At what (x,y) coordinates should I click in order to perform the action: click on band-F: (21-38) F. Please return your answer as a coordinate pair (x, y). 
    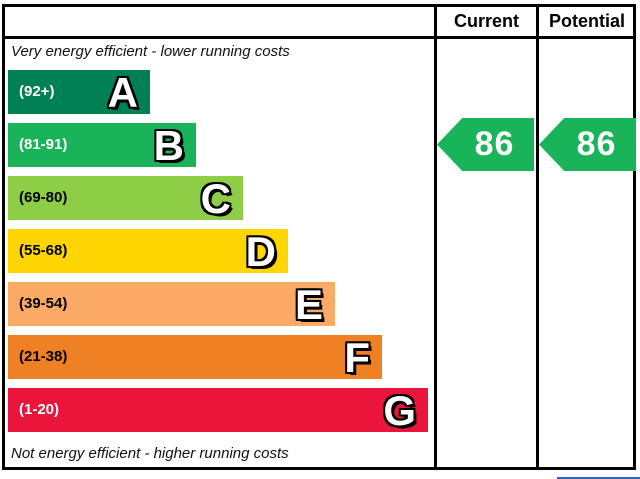
    Looking at the image, I should click on (195, 357).